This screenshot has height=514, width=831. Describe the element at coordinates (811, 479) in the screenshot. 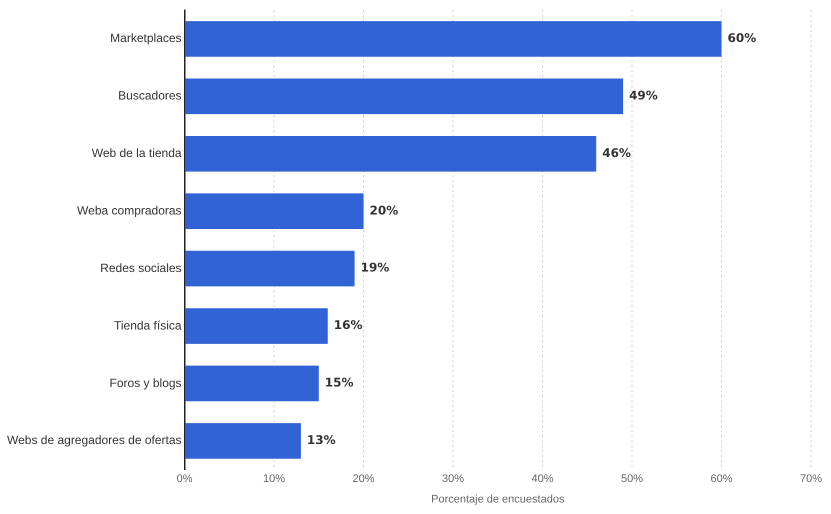

I see `x-tick-label: 70%` at that location.